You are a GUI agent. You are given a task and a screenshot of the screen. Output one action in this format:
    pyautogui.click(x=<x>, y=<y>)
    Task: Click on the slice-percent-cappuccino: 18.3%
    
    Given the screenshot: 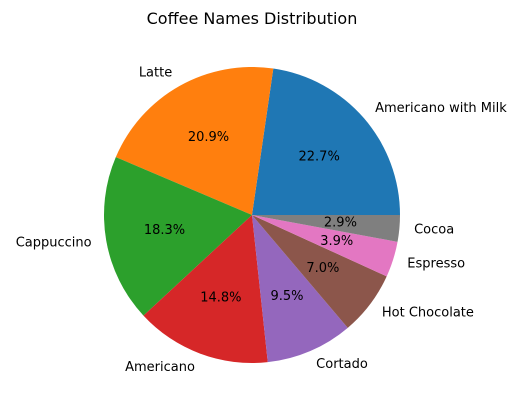 What is the action you would take?
    pyautogui.click(x=164, y=230)
    